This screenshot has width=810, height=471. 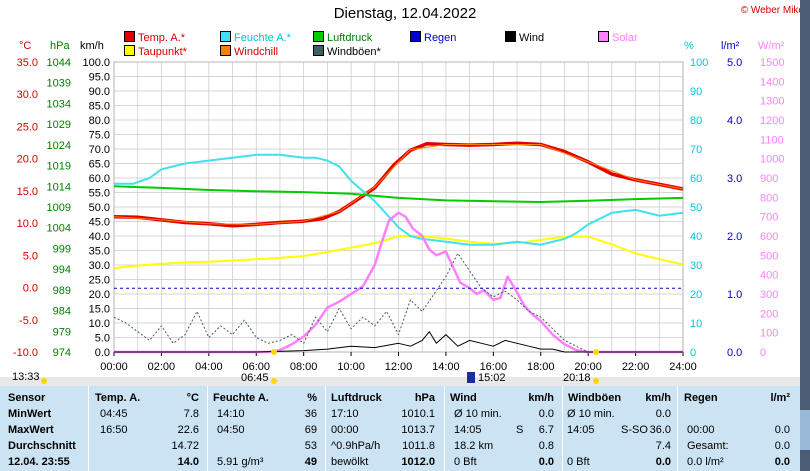 What do you see at coordinates (769, 295) in the screenshot?
I see `solar-tick: 300` at bounding box center [769, 295].